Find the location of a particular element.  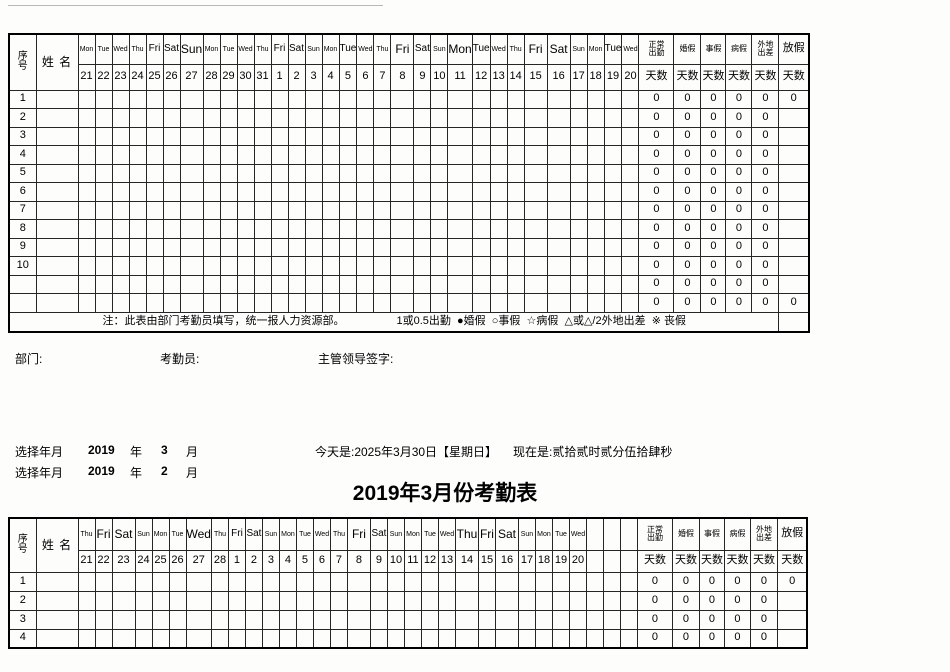

cell-day-number-1: 1 is located at coordinates (236, 561).